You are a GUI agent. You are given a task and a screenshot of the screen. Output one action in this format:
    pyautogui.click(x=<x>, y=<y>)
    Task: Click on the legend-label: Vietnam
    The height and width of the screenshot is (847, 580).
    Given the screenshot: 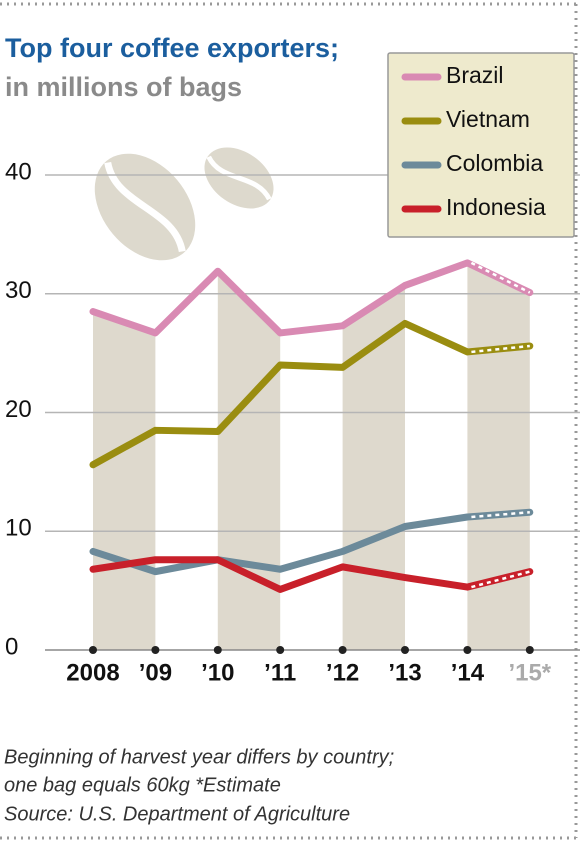 What is the action you would take?
    pyautogui.click(x=488, y=119)
    